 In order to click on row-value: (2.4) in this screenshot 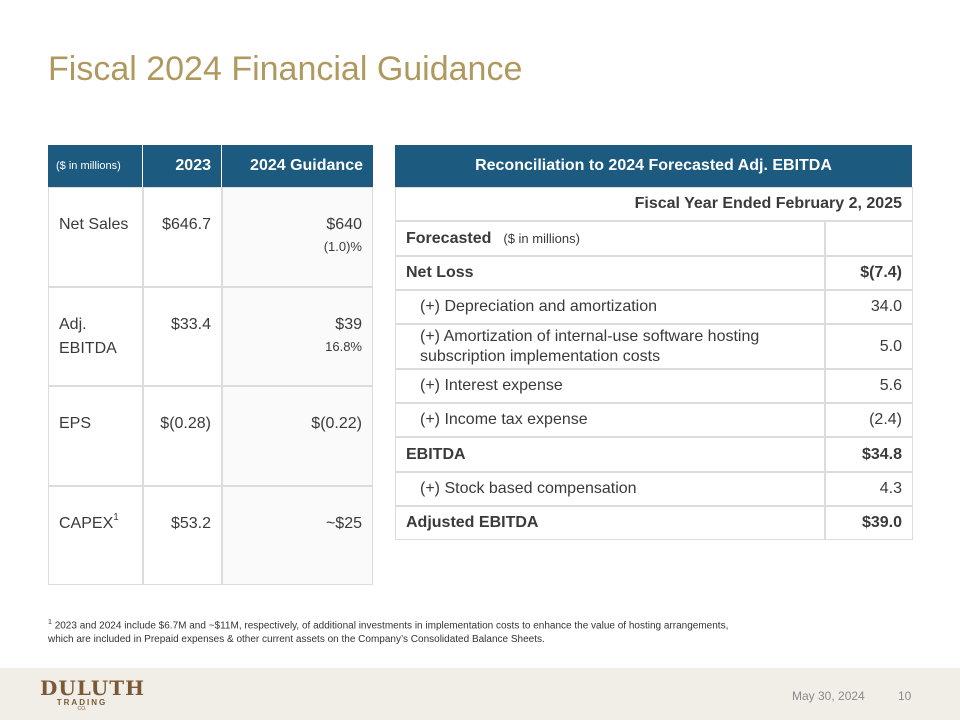, I will do `click(885, 419)`.